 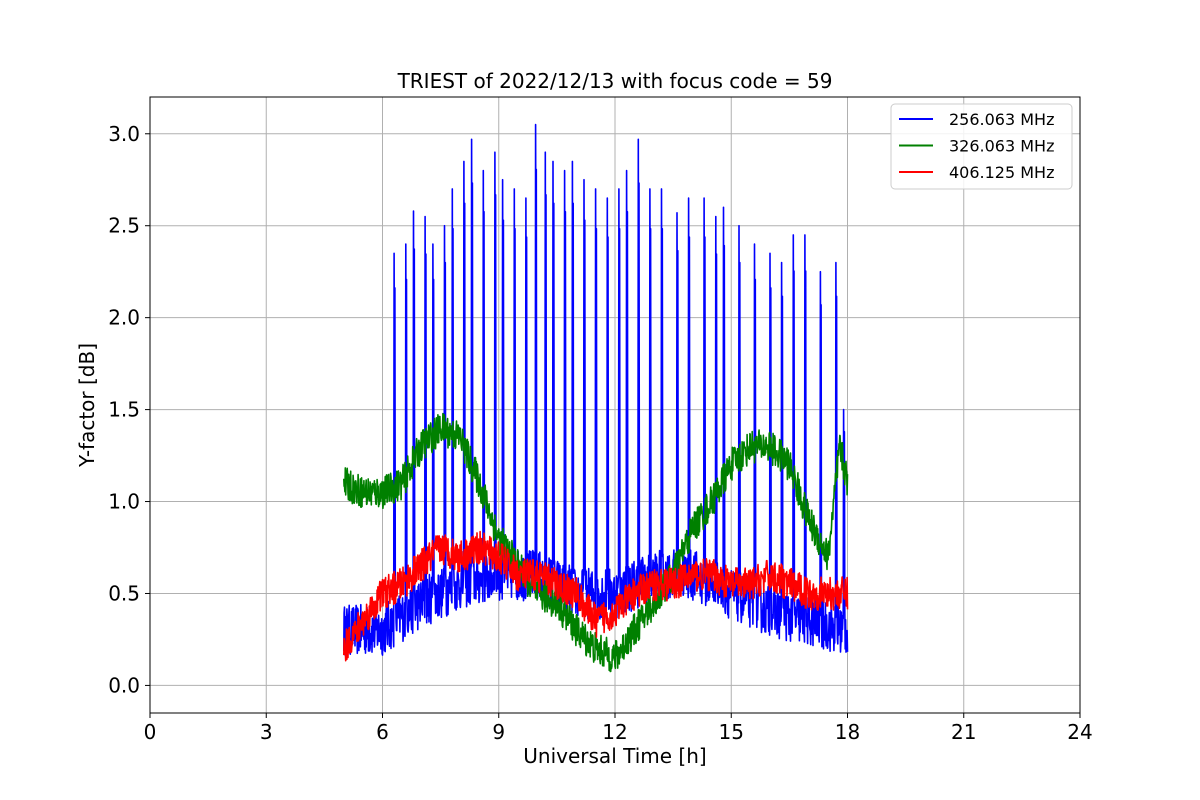 What do you see at coordinates (124, 134) in the screenshot?
I see `y-tick-label: 3.0` at bounding box center [124, 134].